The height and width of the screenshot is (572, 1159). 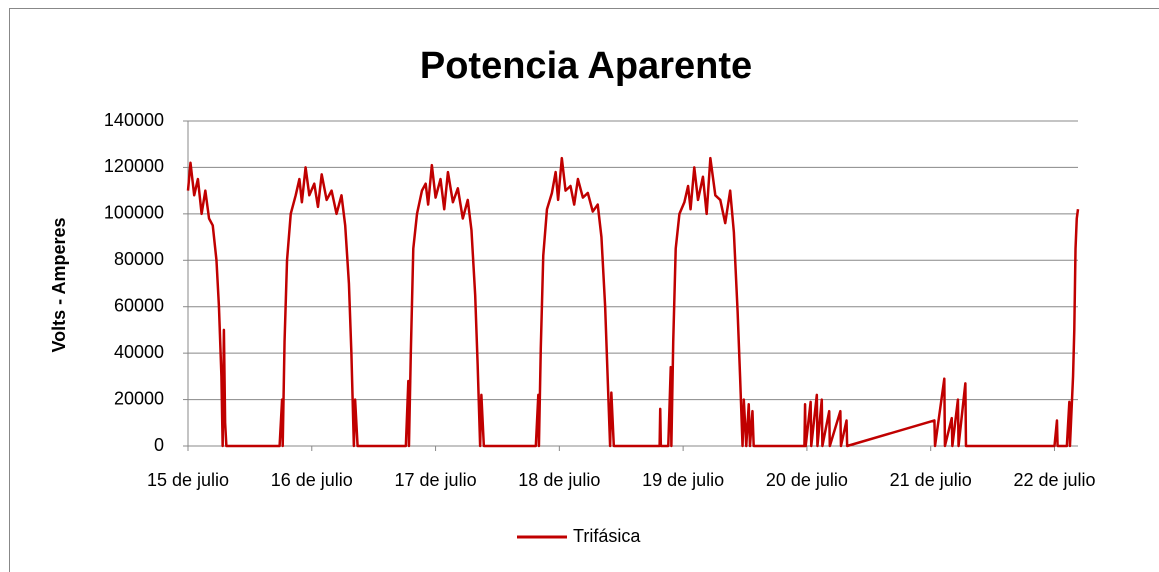 What do you see at coordinates (134, 166) in the screenshot?
I see `y-tick-label: 120000` at bounding box center [134, 166].